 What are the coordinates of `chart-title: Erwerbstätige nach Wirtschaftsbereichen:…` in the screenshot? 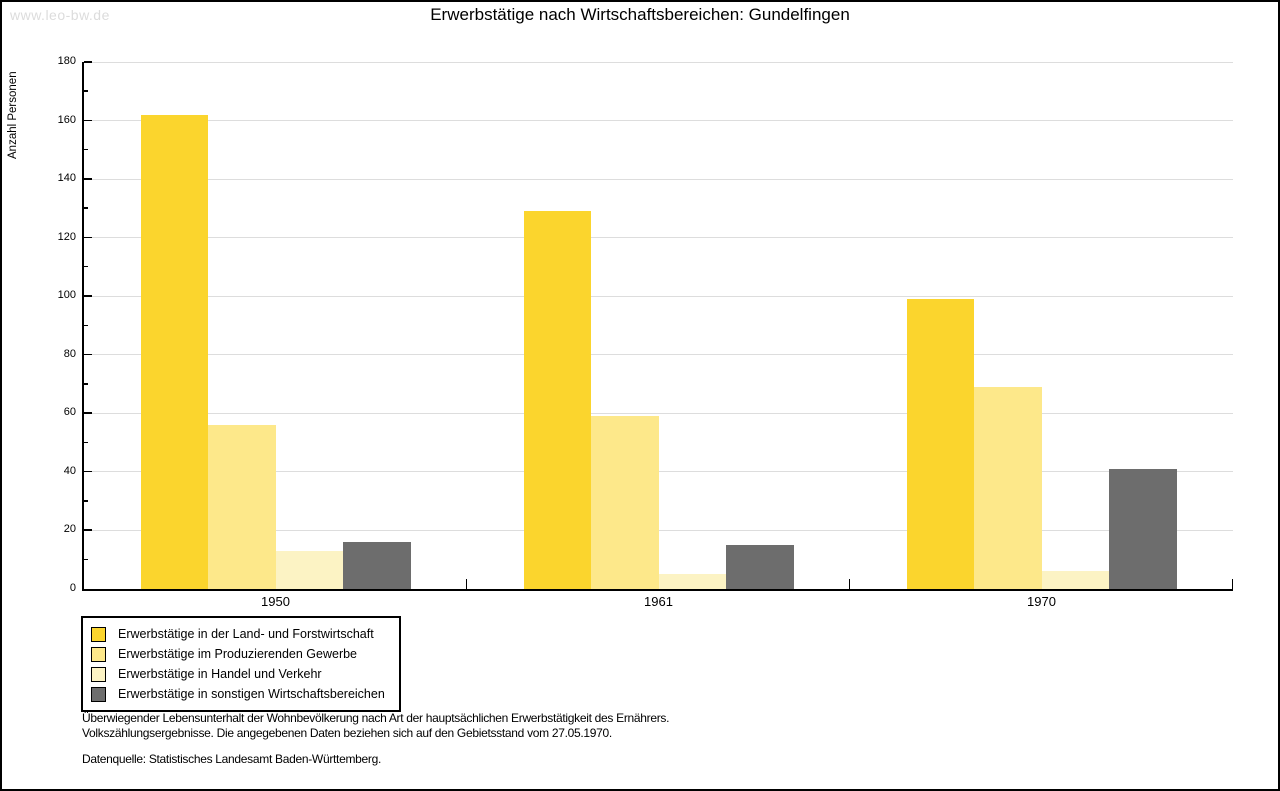 It's located at (640, 14).